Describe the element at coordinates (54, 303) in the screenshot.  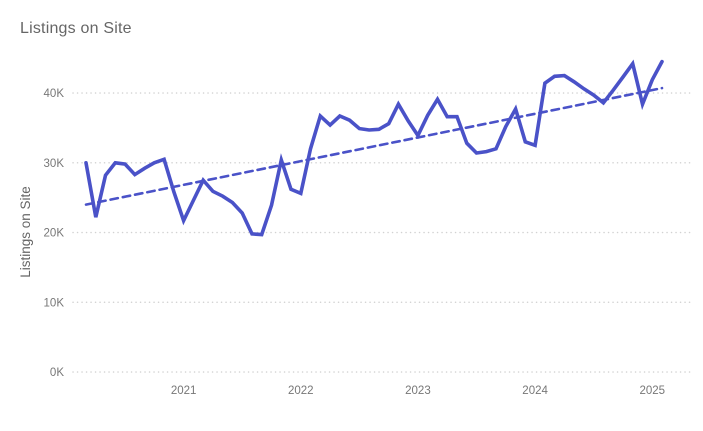
I see `y-tick-label: 10K` at that location.